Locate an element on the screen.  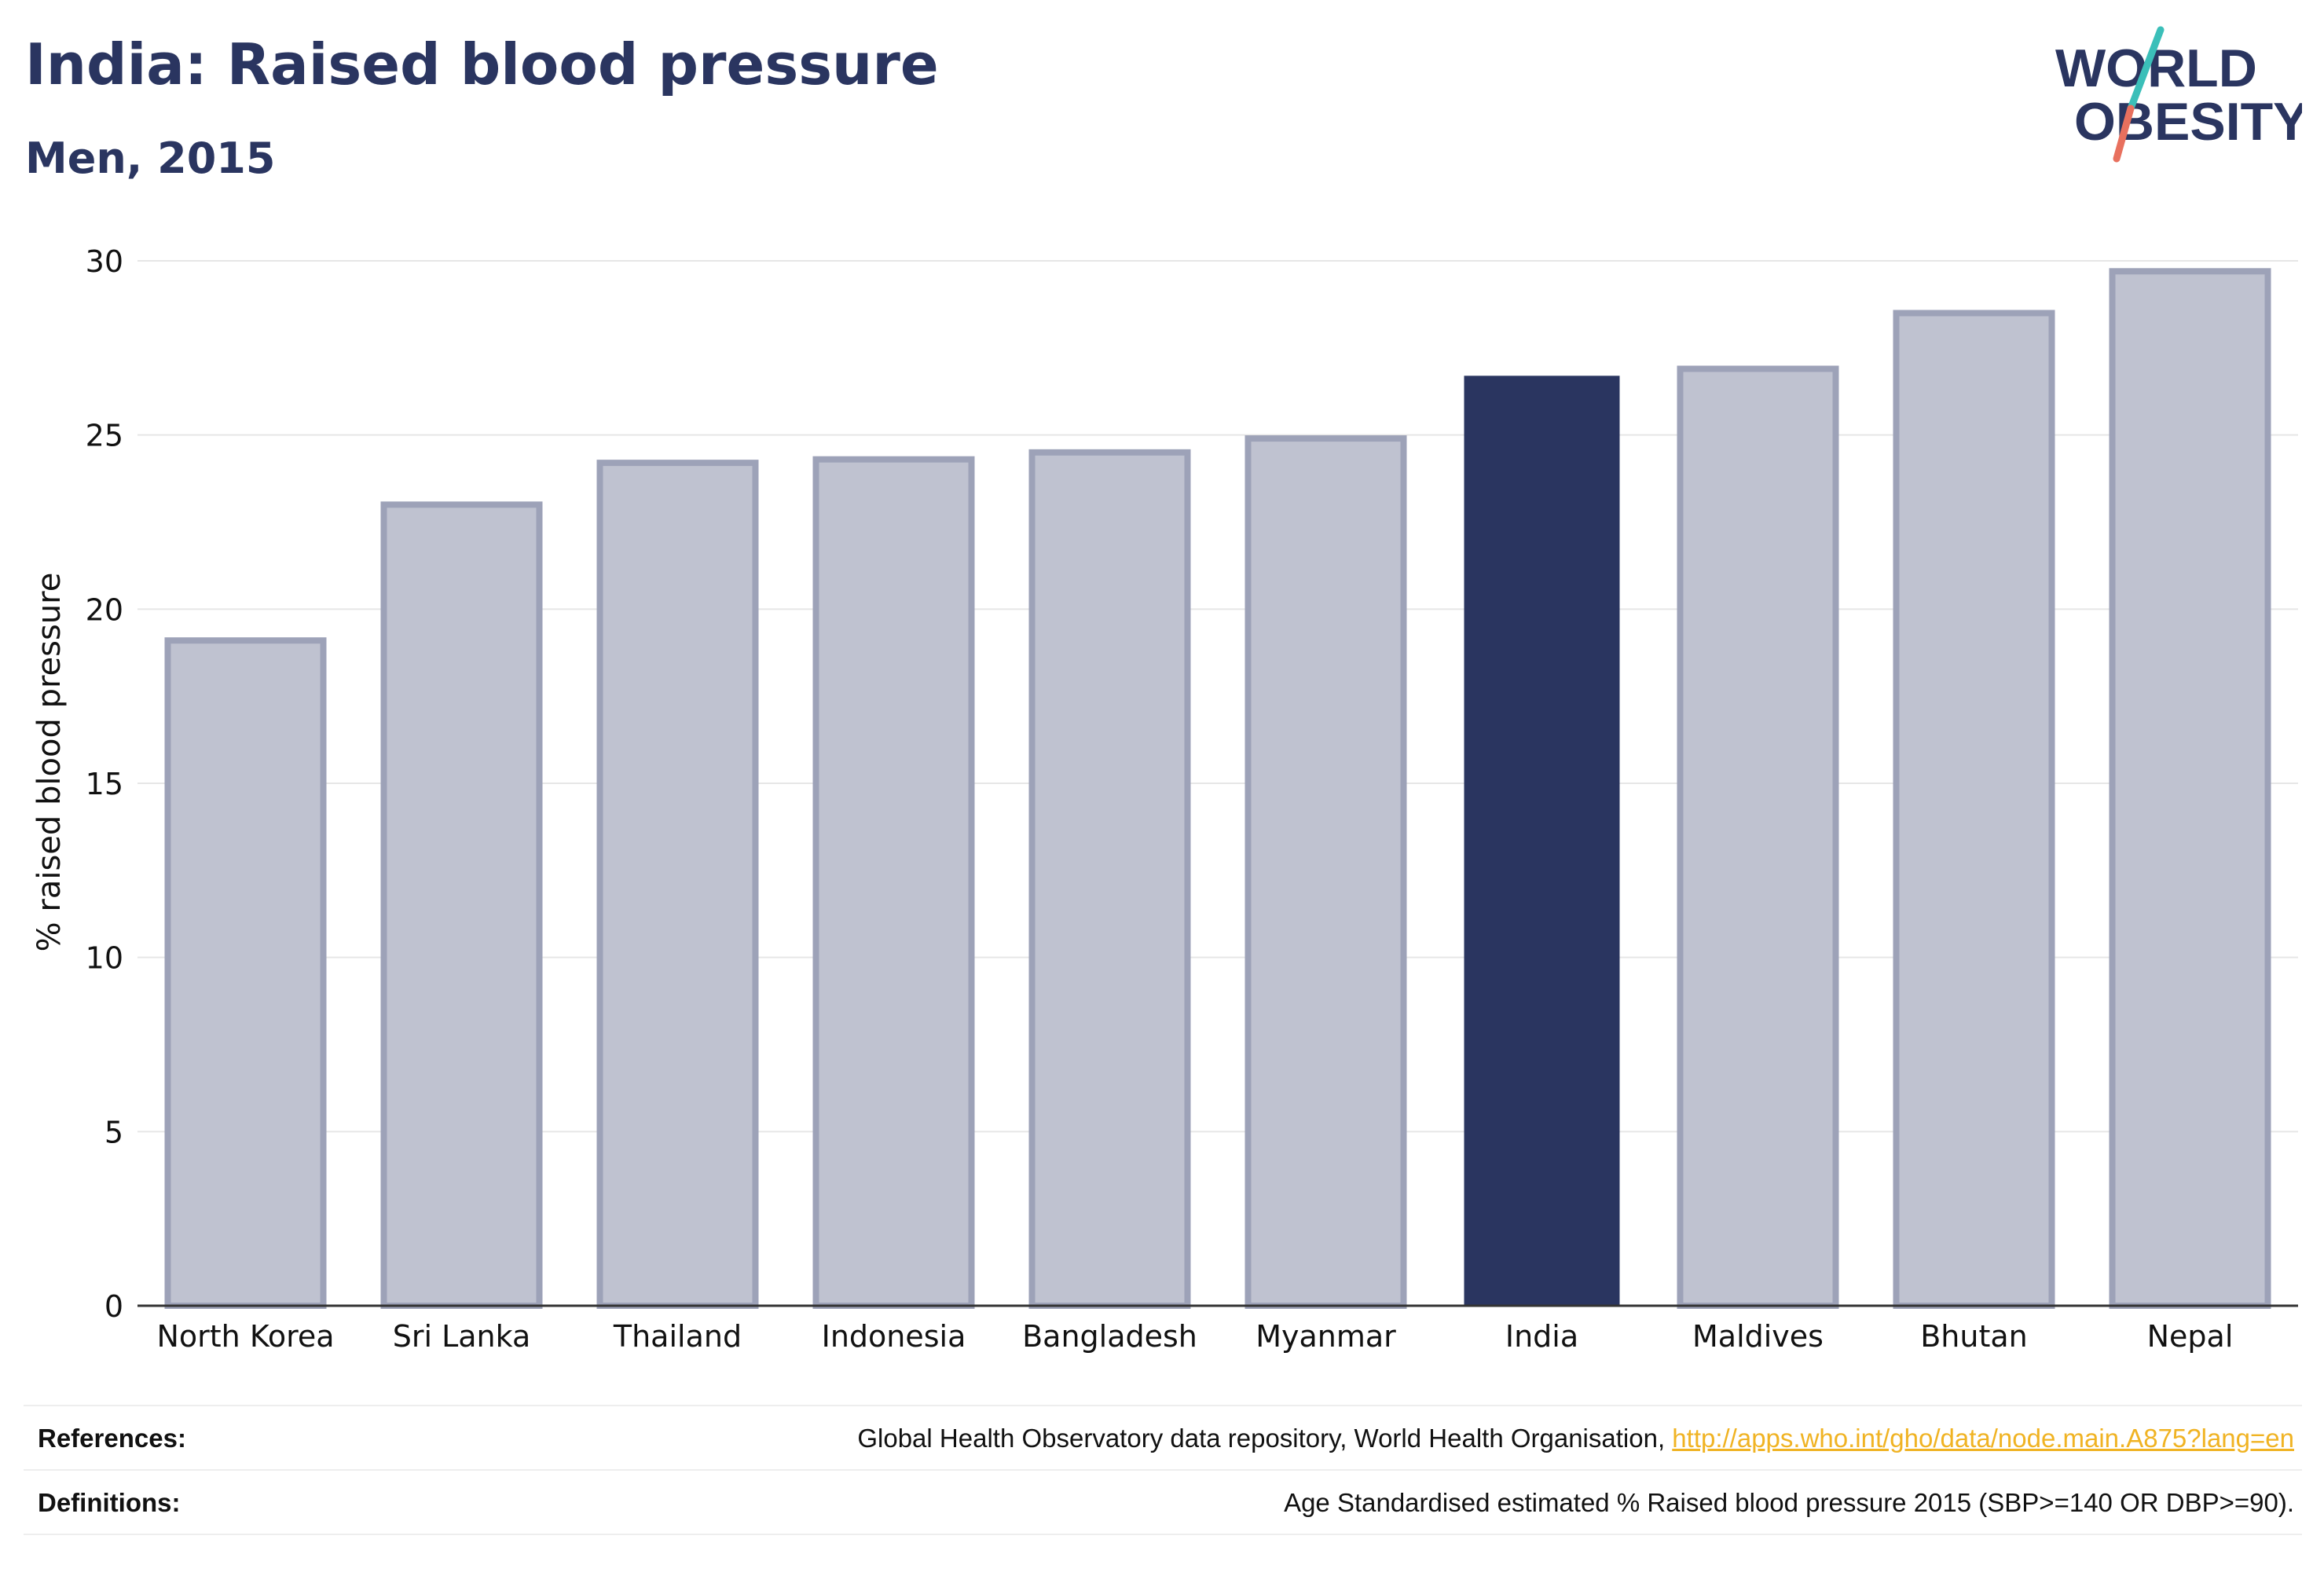
x-tick-label: Bhutan is located at coordinates (1974, 1336).